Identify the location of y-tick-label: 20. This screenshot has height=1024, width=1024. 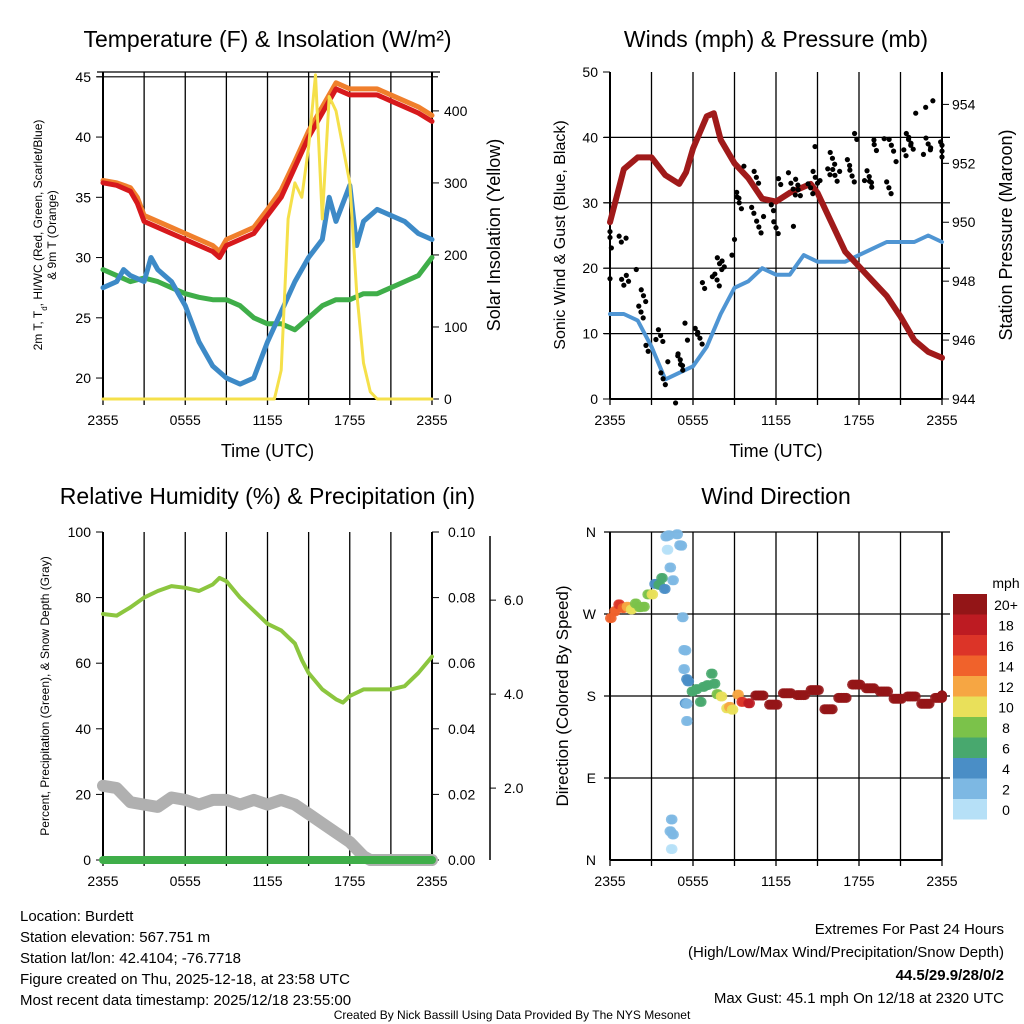
(83, 378).